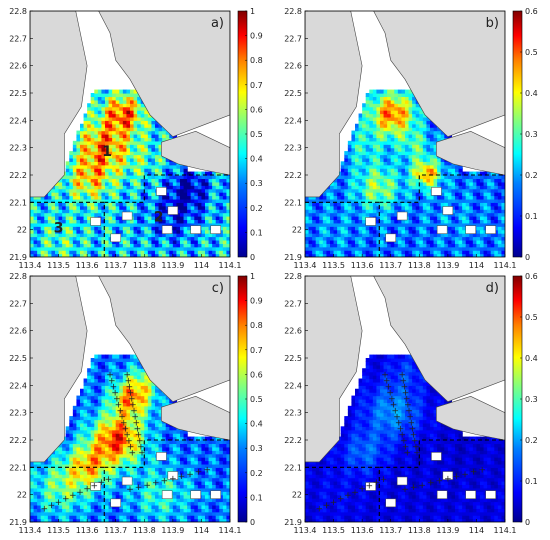 Image resolution: width=550 pixels, height=540 pixels. Describe the element at coordinates (293, 202) in the screenshot. I see `y-tick-label: 22.1` at that location.